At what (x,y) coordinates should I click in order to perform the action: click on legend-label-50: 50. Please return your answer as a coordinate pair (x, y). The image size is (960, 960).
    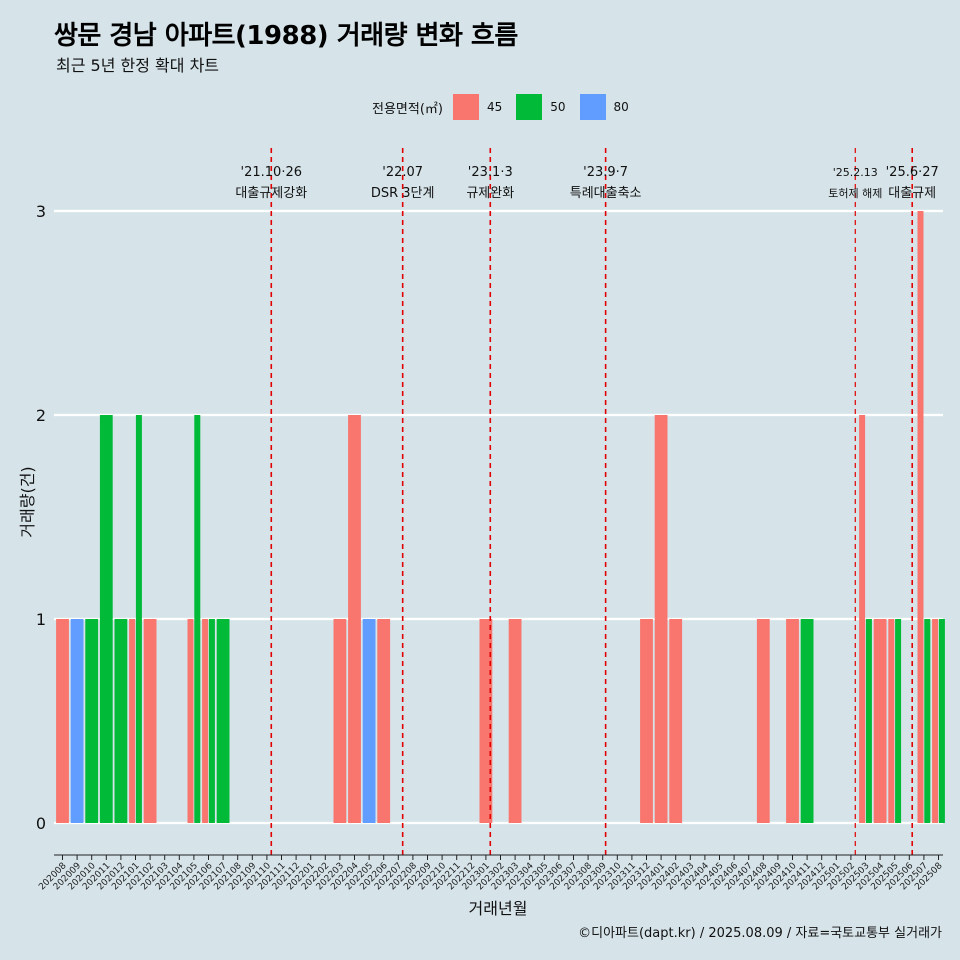
    Looking at the image, I should click on (558, 107).